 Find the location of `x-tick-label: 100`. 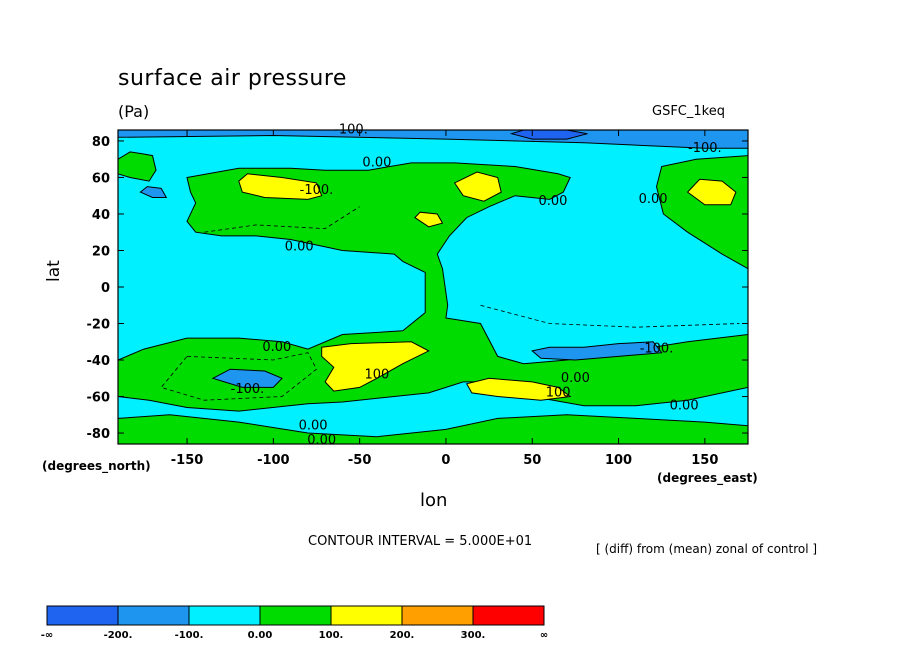

x-tick-label: 100 is located at coordinates (618, 460).